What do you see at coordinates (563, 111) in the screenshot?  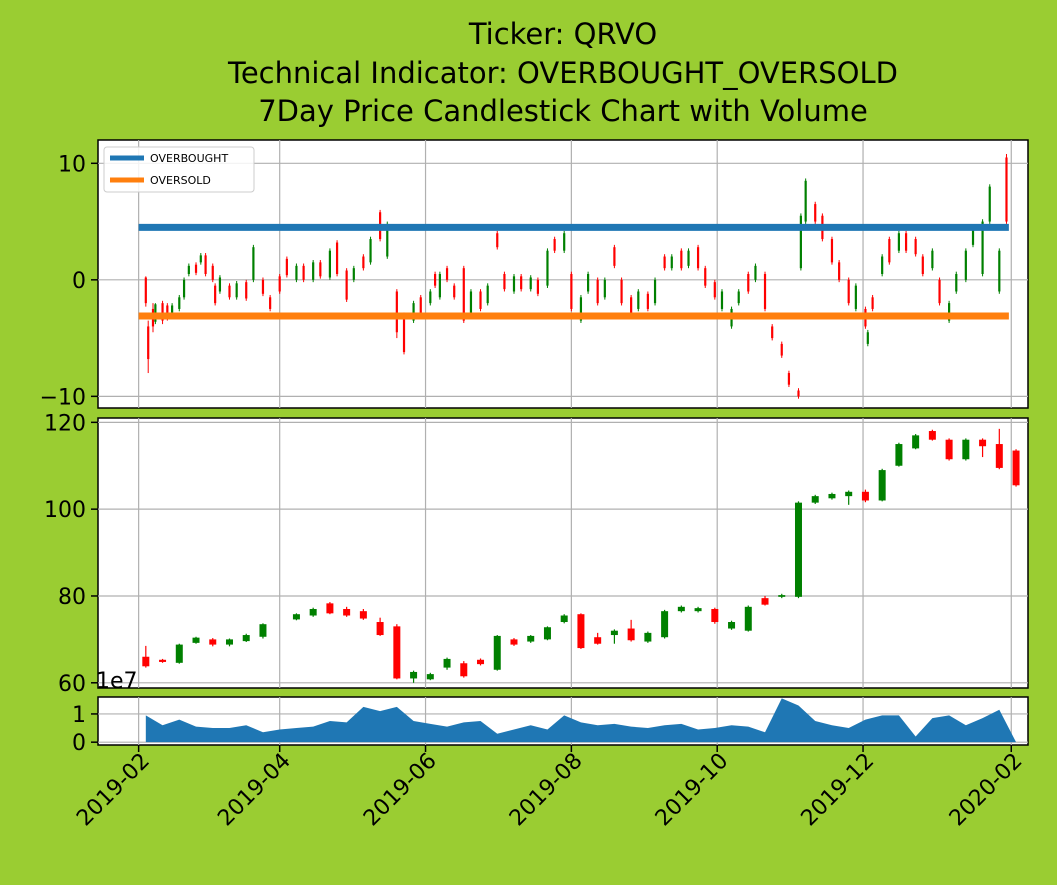 I see `title-line-3: 7Day Price Candlestick Chart with Volume` at bounding box center [563, 111].